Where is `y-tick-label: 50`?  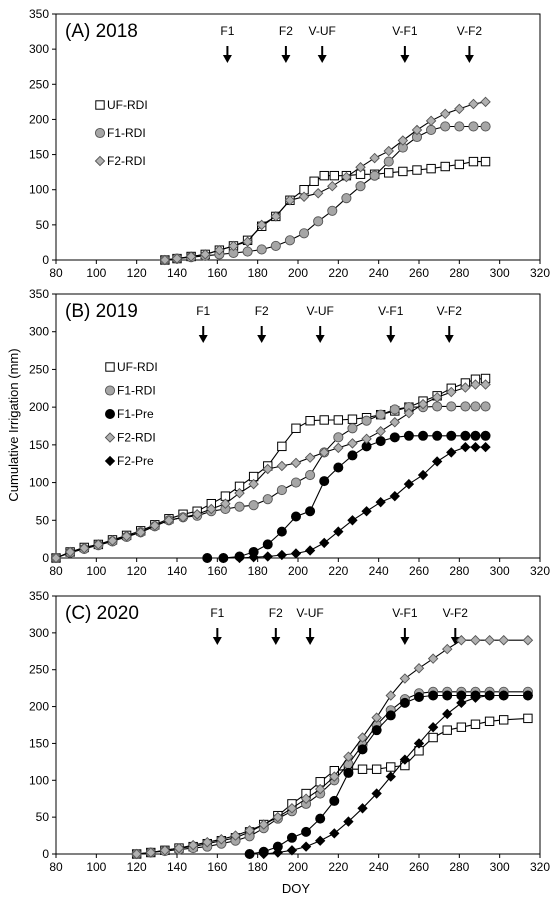
y-tick-label: 50 is located at coordinates (43, 520).